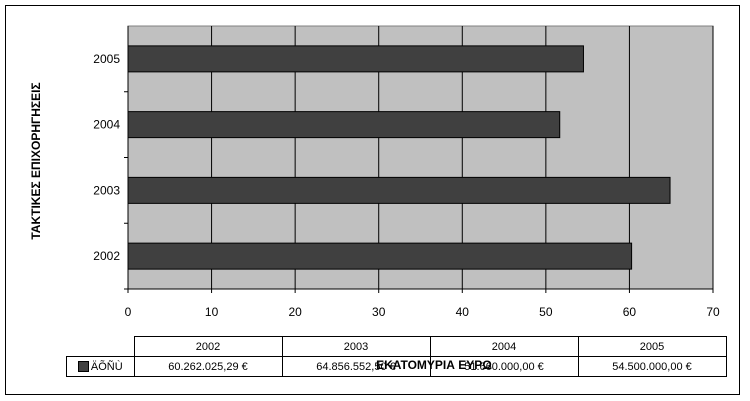 The image size is (750, 401). What do you see at coordinates (630, 312) in the screenshot?
I see `x-tick-label: 60` at bounding box center [630, 312].